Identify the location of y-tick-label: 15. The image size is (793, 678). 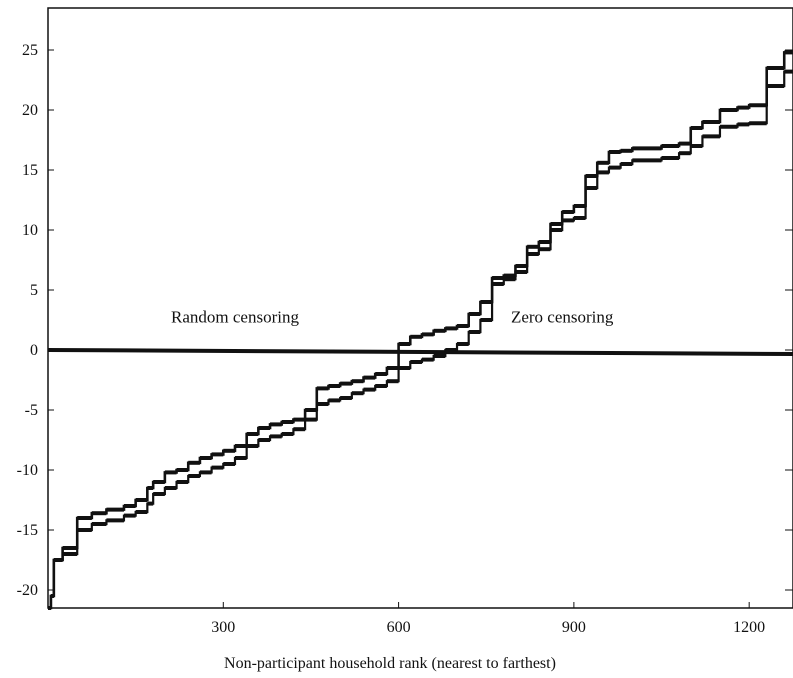
(30, 170).